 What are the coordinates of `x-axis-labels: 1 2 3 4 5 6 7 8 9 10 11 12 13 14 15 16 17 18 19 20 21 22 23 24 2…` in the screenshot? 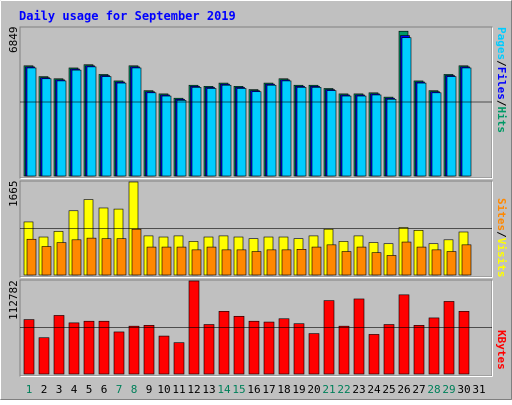 It's located at (256, 389).